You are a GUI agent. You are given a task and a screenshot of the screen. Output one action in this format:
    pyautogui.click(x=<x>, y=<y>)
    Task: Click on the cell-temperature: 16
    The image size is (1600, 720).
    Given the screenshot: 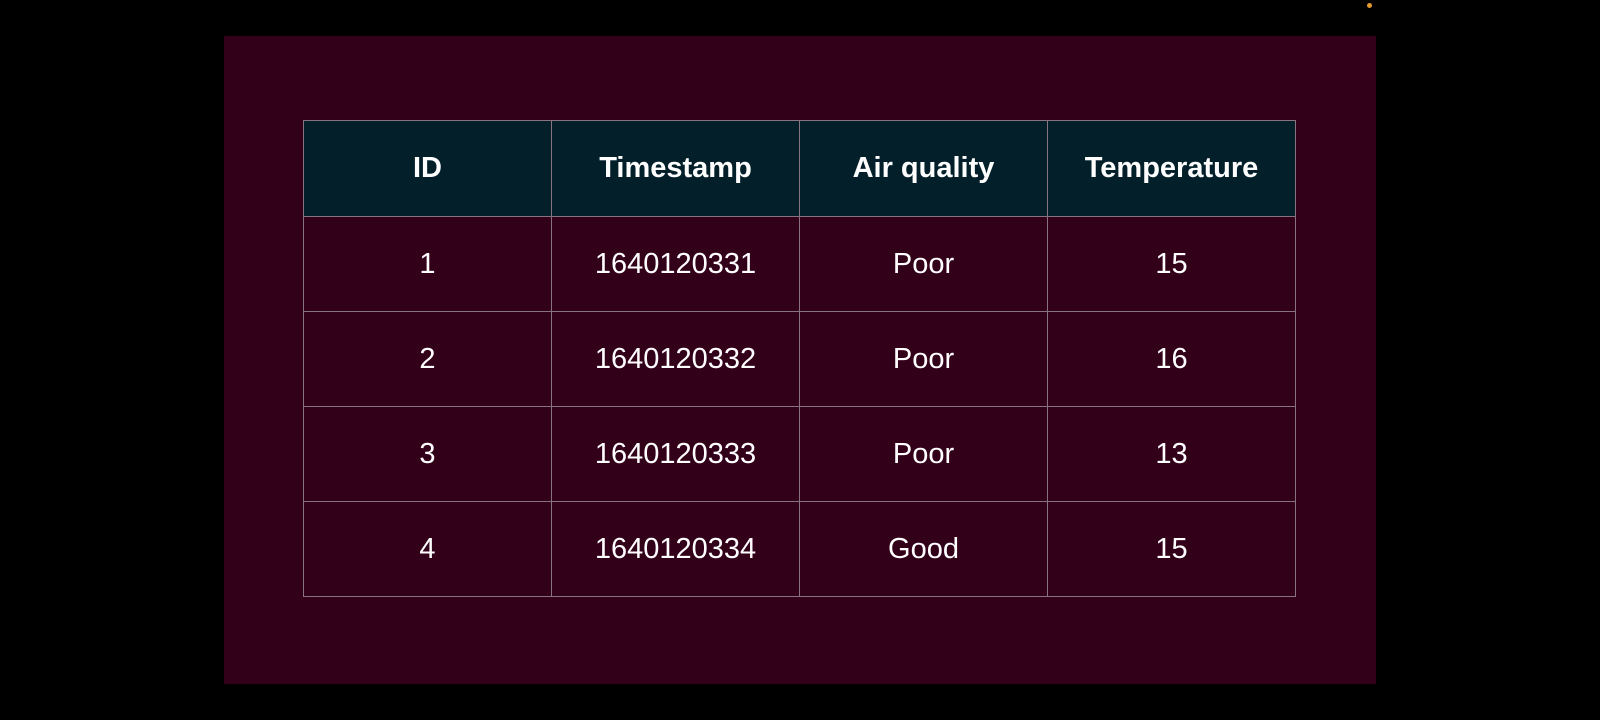 What is the action you would take?
    pyautogui.click(x=1171, y=359)
    